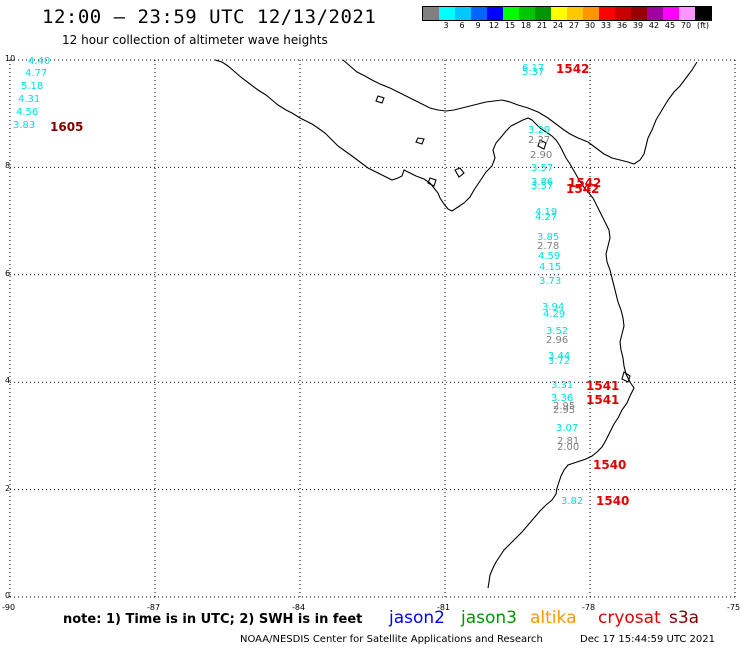  I want to click on wave-height-label: 4.27, so click(546, 217).